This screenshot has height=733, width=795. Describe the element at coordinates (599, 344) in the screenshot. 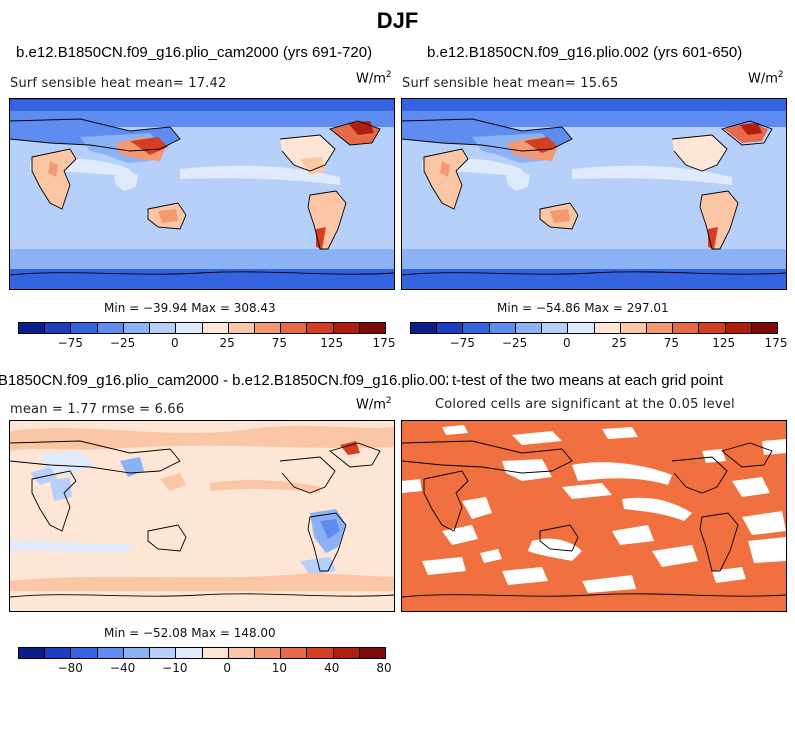

I see `colorbar-mean-right-ticks: −75 −25 0 25 75 125 175` at that location.